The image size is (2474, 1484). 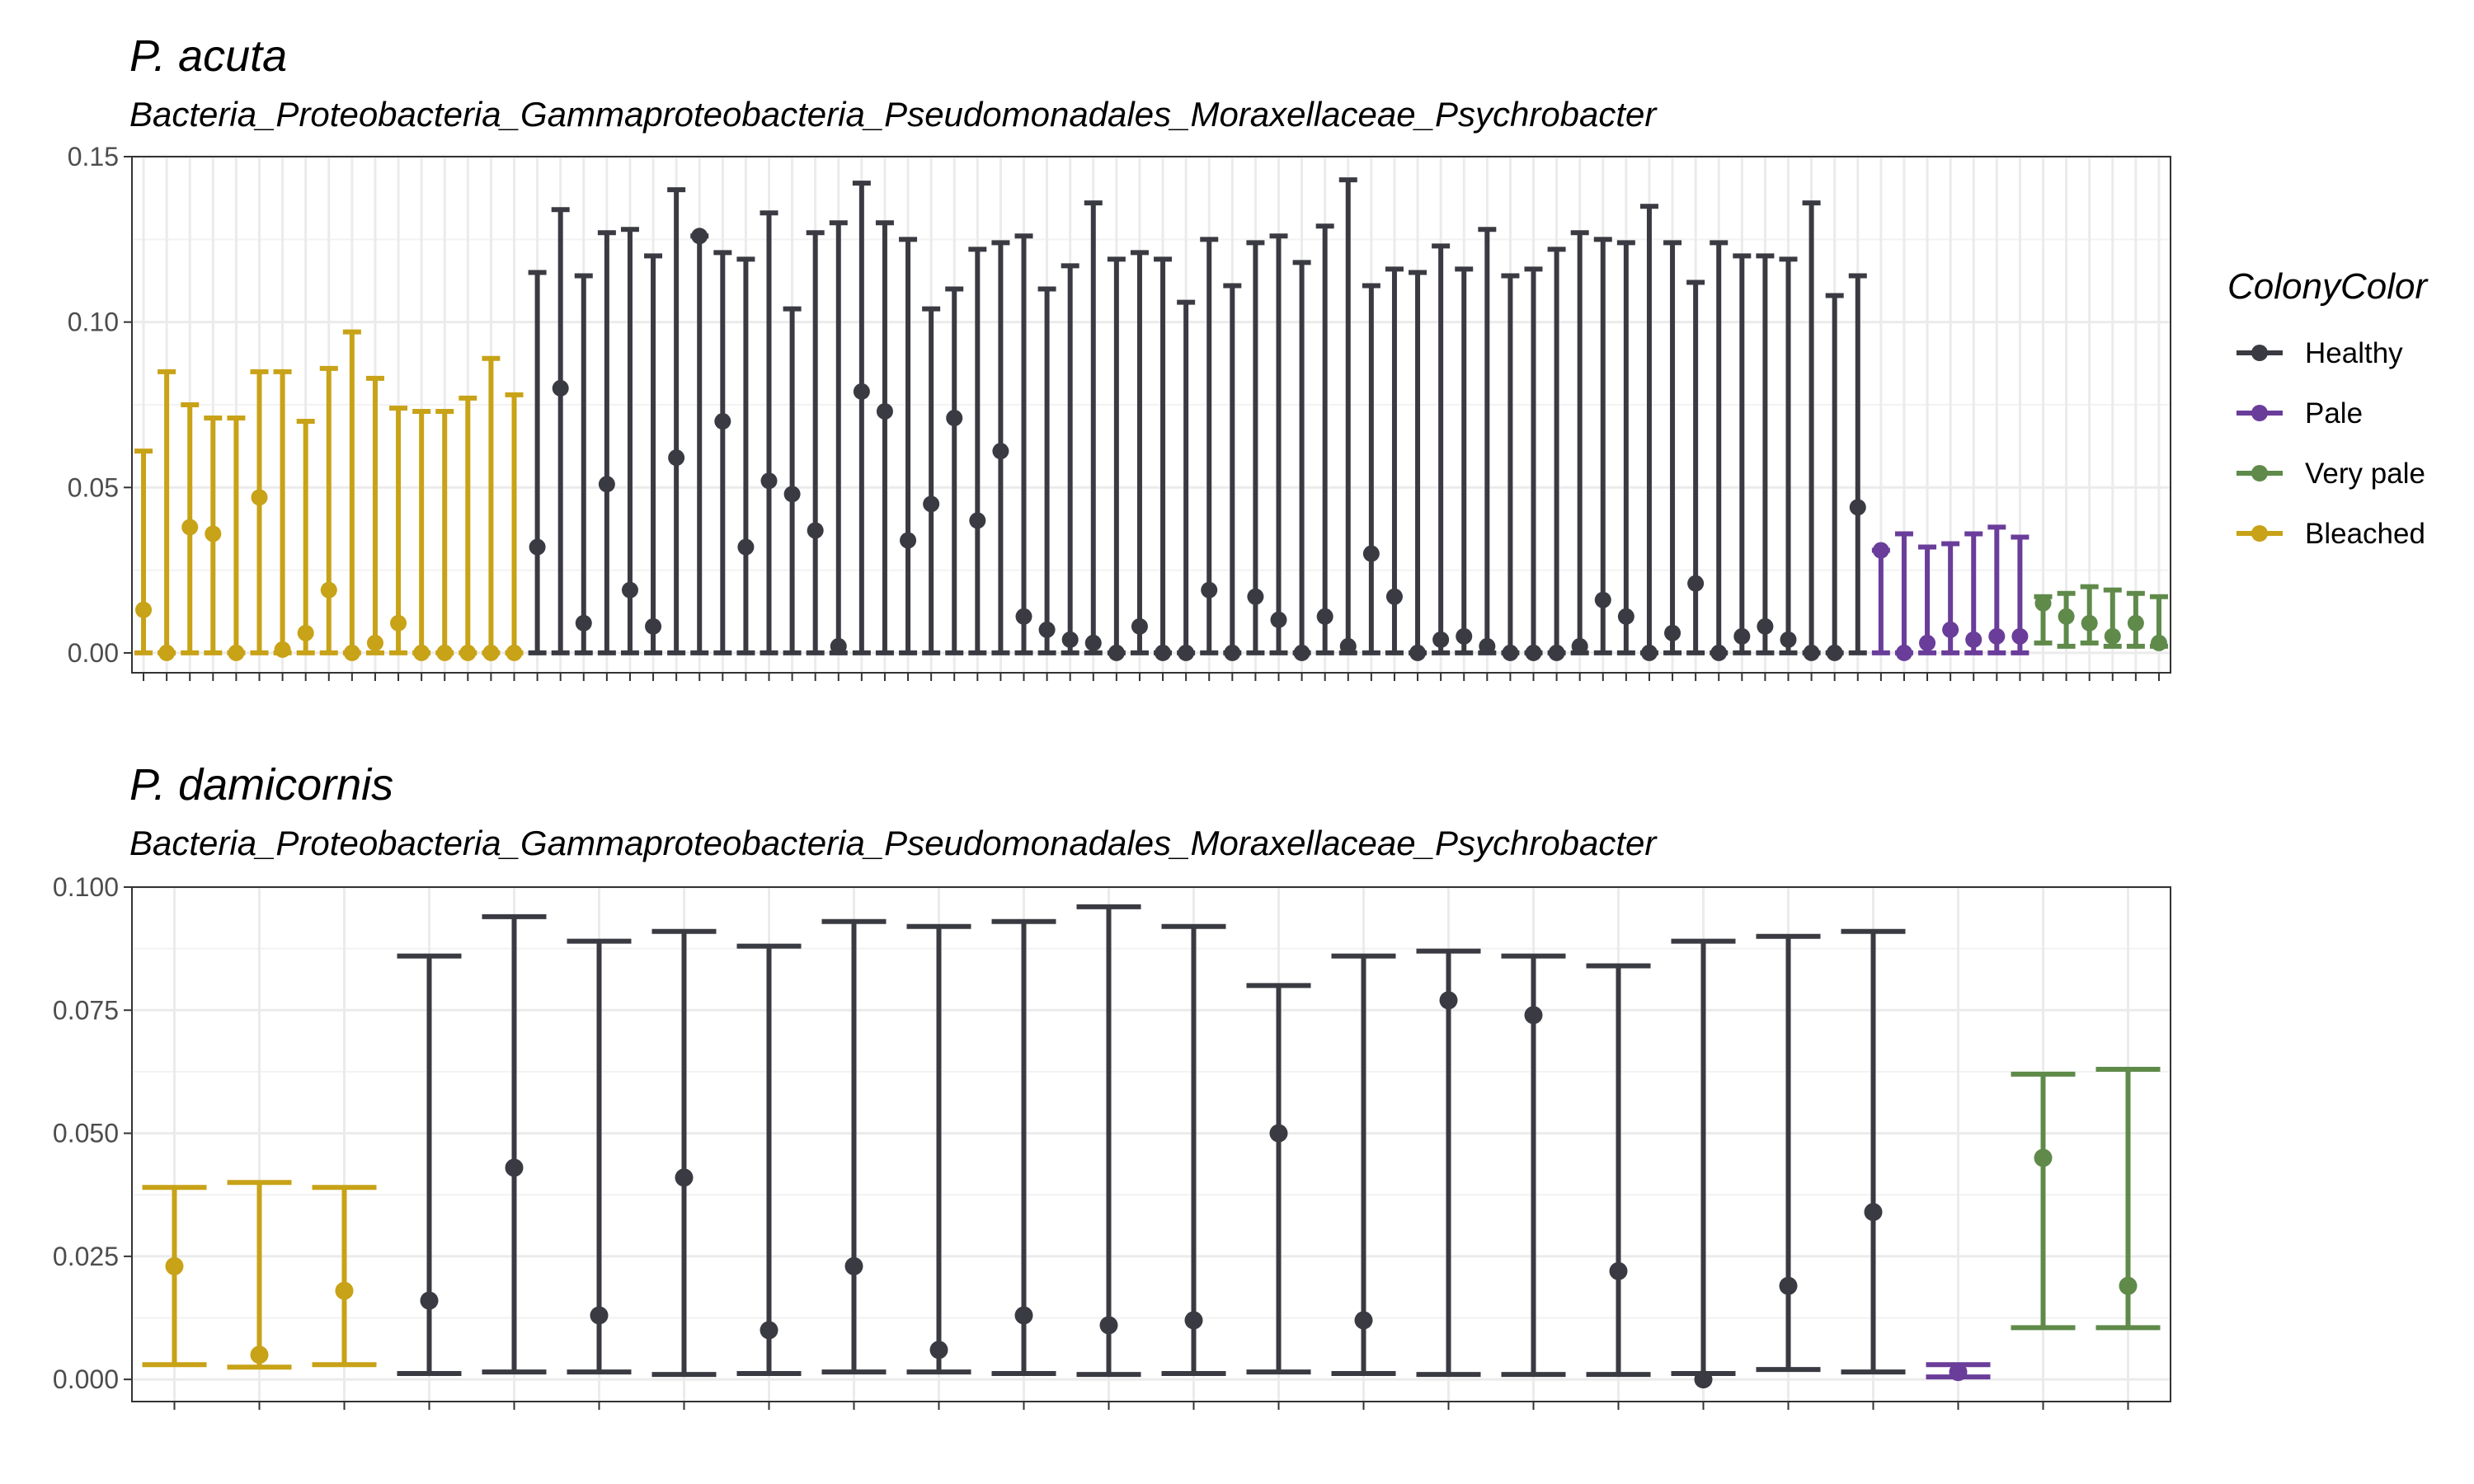 I want to click on y-tick-label: 0.075, so click(x=86, y=1010).